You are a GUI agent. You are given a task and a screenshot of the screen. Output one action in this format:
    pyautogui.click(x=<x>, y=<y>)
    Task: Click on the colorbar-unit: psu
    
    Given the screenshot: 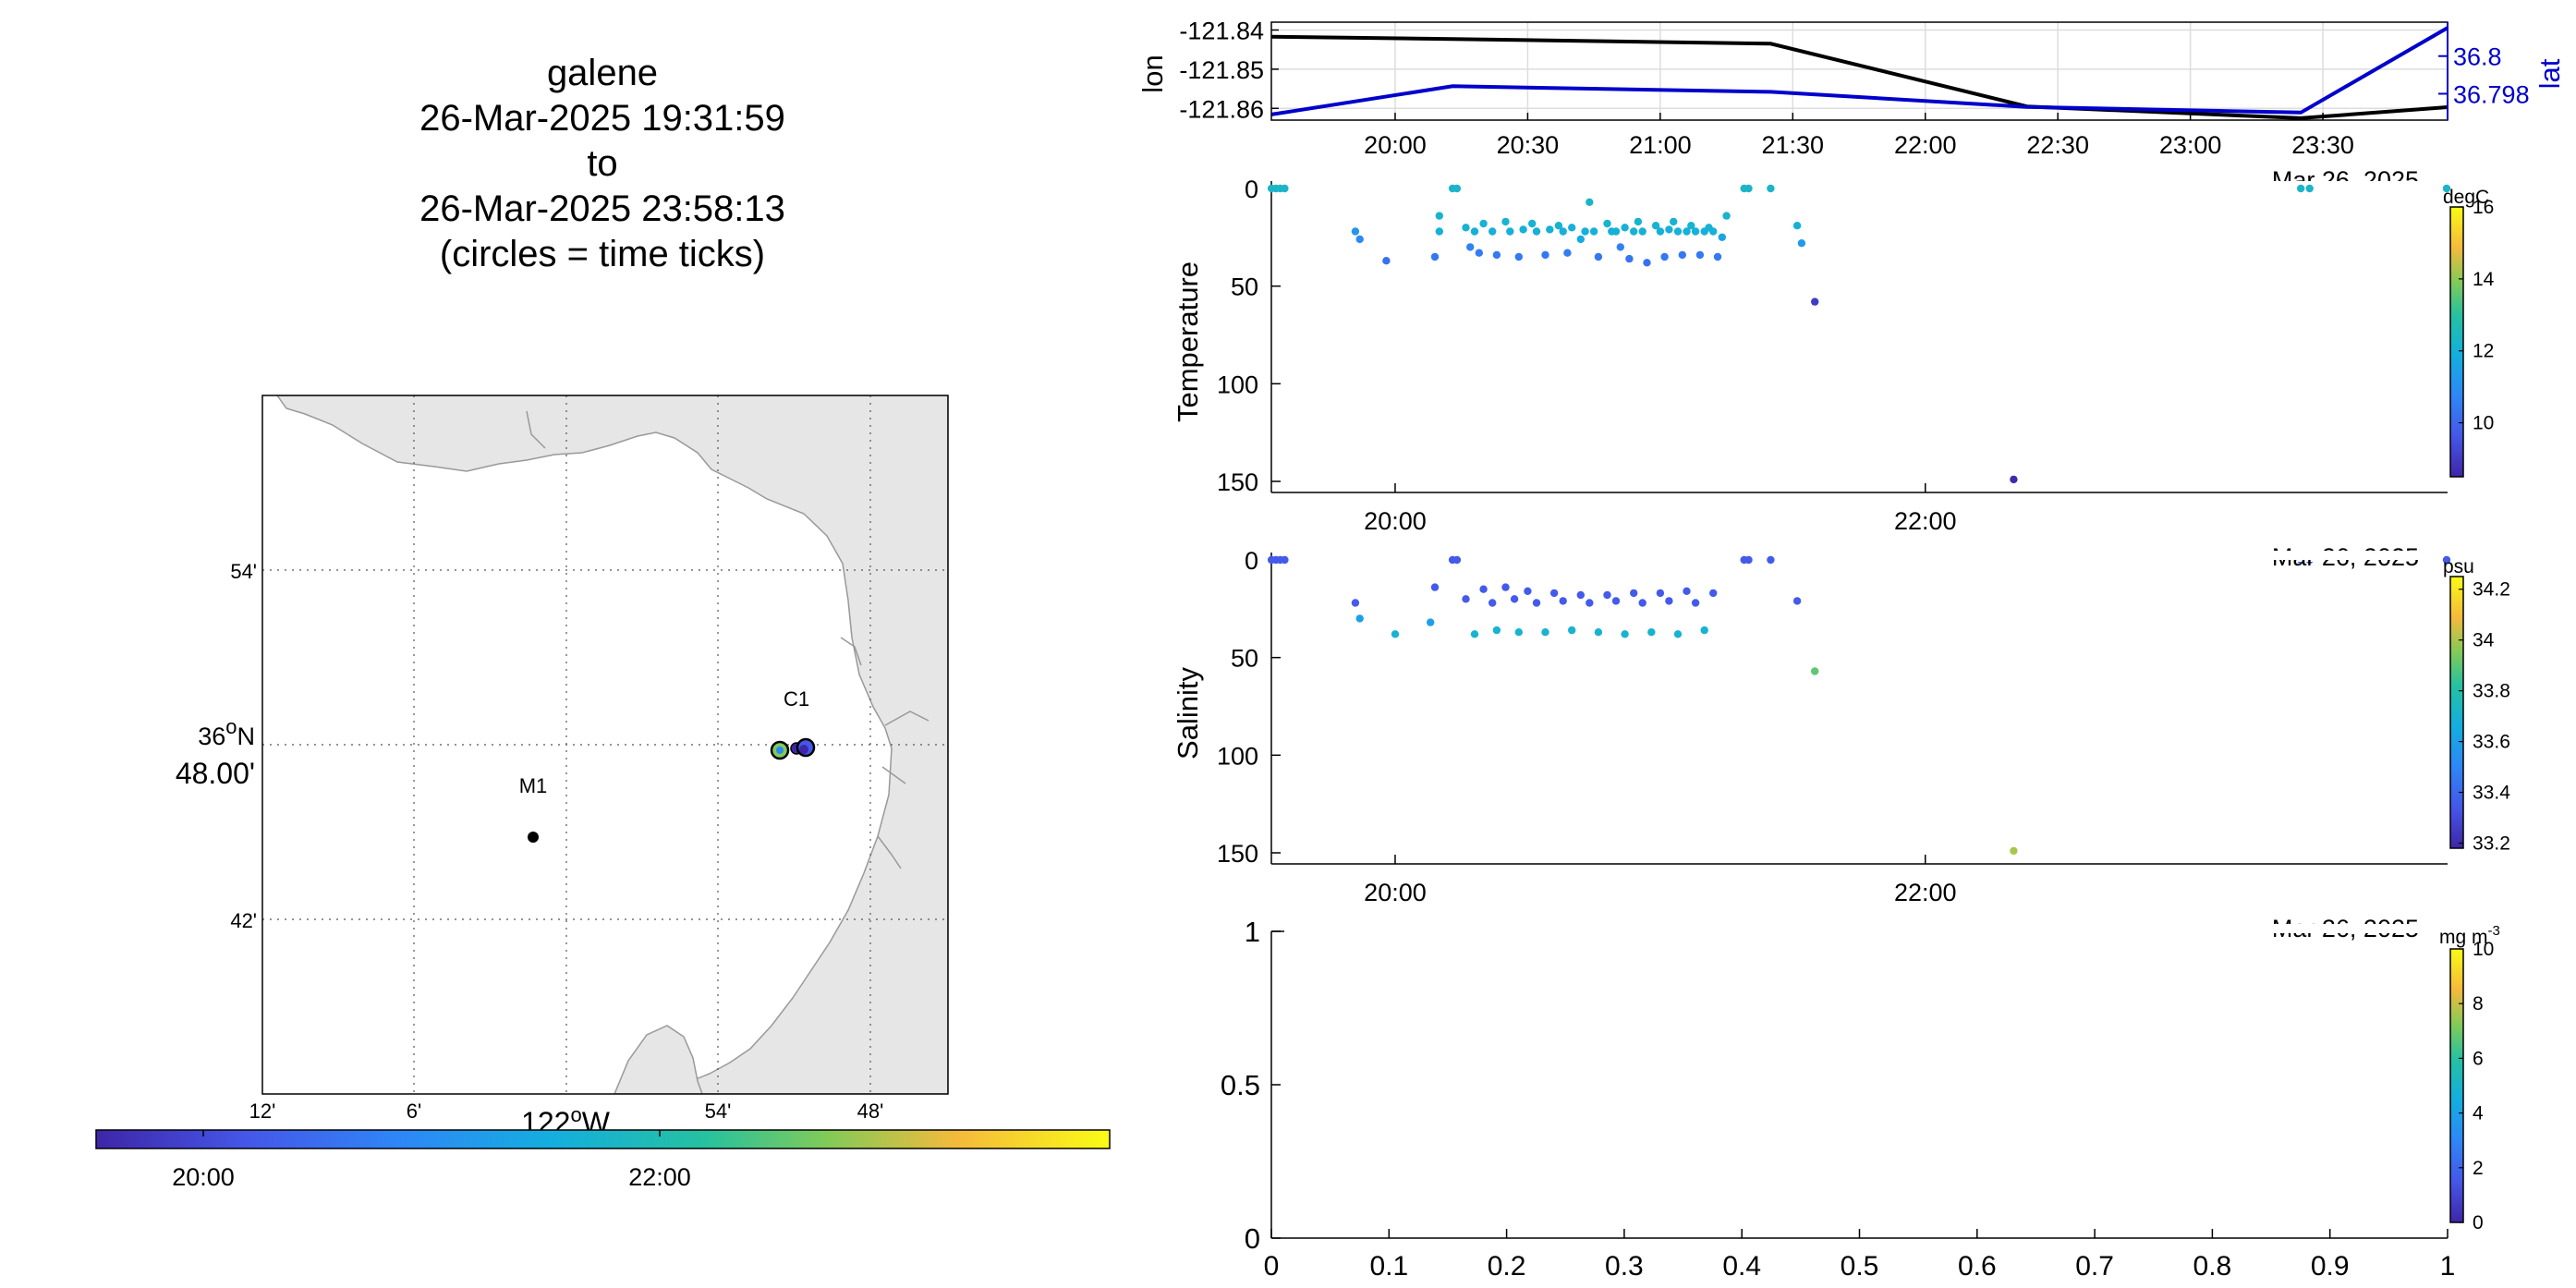 What is the action you would take?
    pyautogui.click(x=2458, y=566)
    